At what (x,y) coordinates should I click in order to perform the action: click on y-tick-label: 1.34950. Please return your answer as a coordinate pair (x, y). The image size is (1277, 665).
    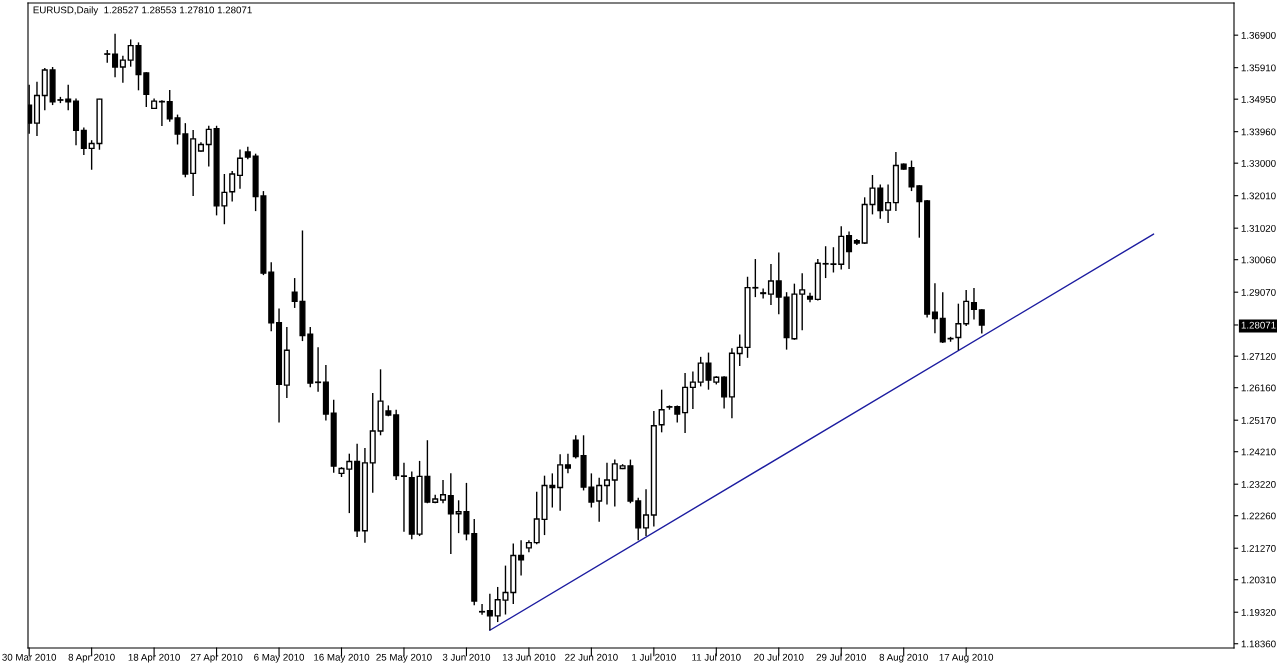
    Looking at the image, I should click on (1258, 99).